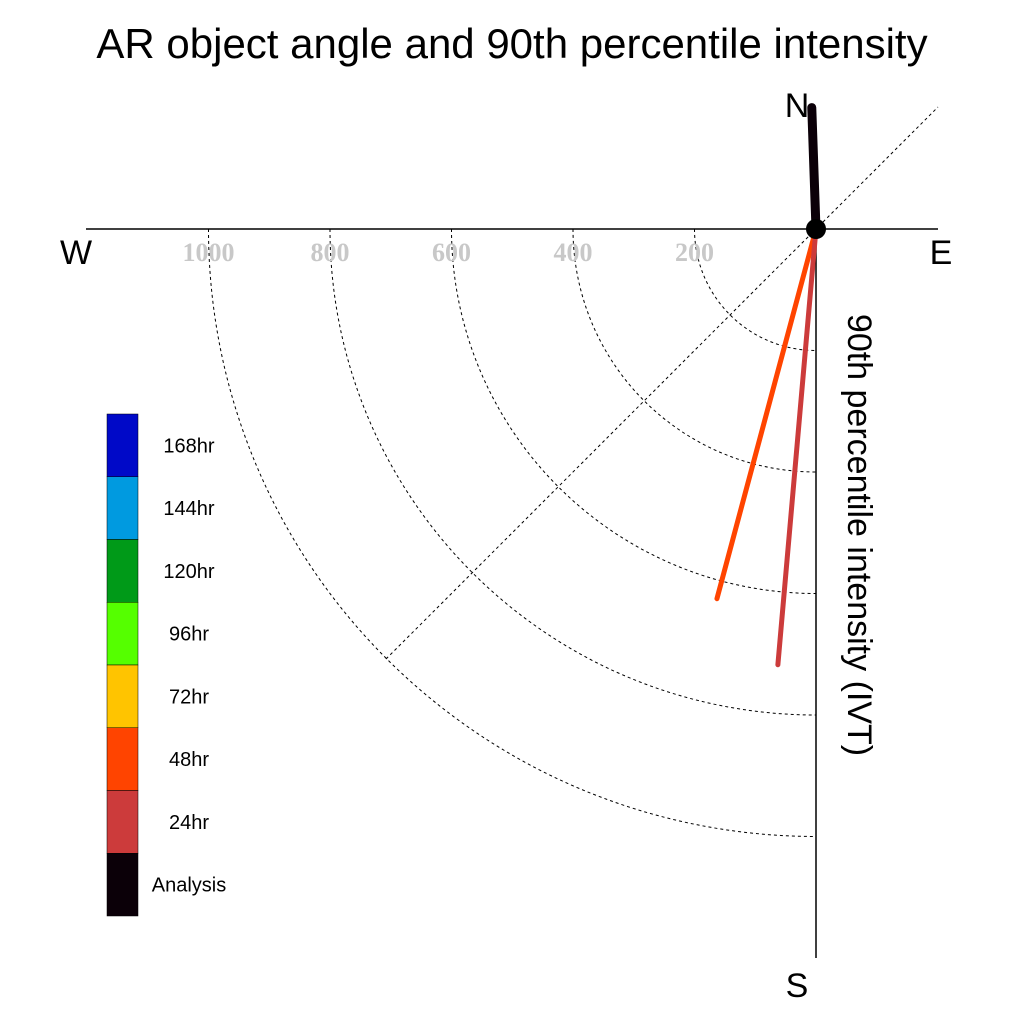 Image resolution: width=1024 pixels, height=1024 pixels. I want to click on vectors, so click(767, 385).